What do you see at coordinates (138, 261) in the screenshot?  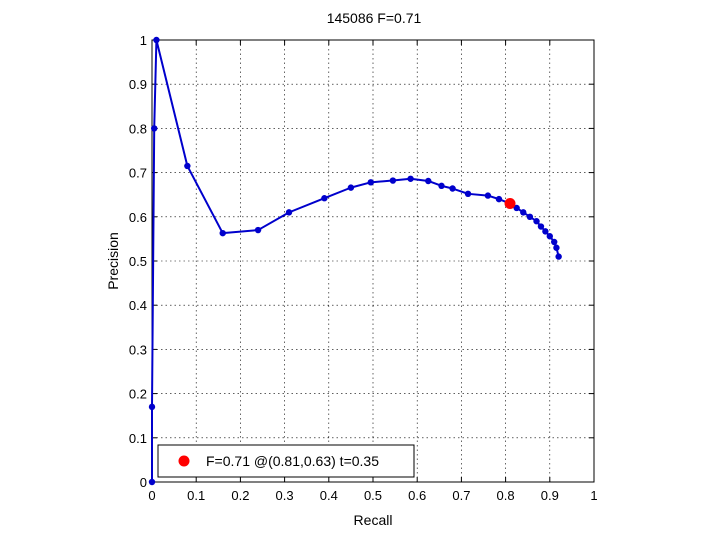 I see `y-tick-label: 0.5` at bounding box center [138, 261].